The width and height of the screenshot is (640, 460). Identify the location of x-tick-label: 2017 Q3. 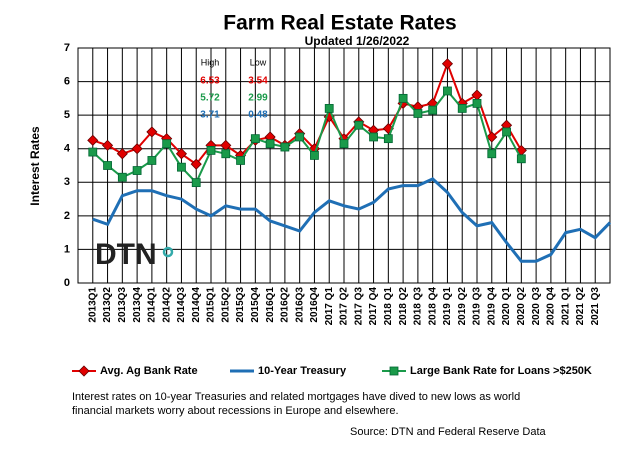
(358, 306).